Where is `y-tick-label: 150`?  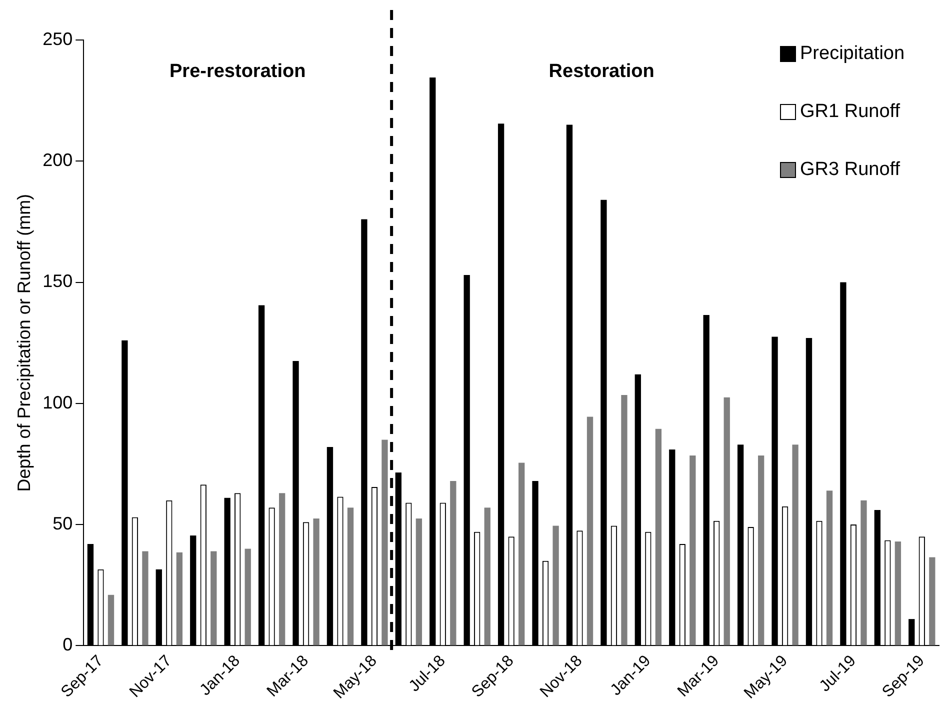 y-tick-label: 150 is located at coordinates (57, 281).